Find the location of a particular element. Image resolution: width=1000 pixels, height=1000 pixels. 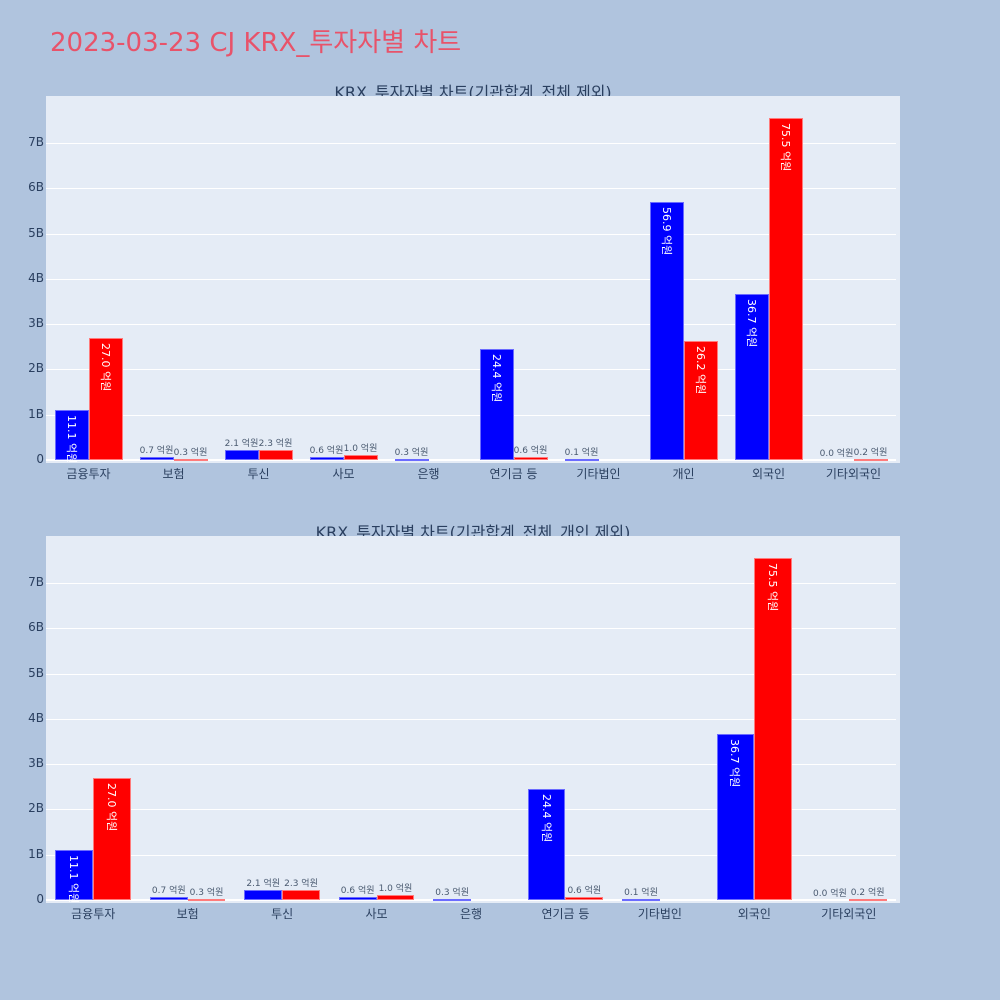

bar-value-label: 1.0 억원 is located at coordinates (395, 889).